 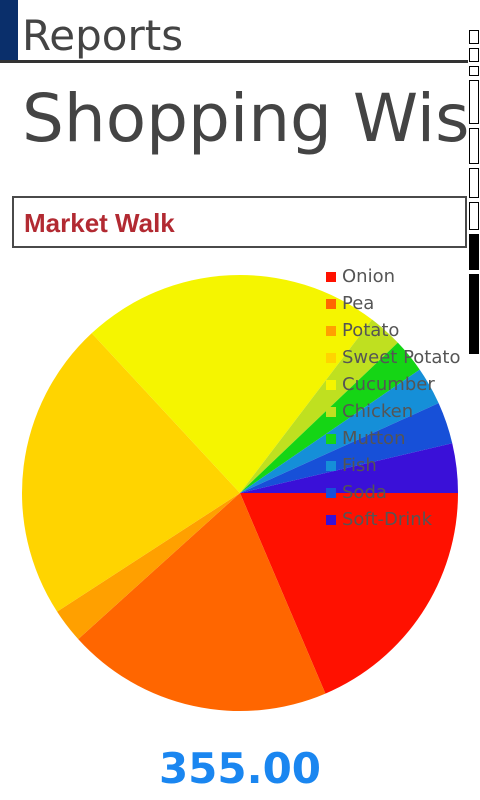 What do you see at coordinates (401, 276) in the screenshot?
I see `legend-item: Onion` at bounding box center [401, 276].